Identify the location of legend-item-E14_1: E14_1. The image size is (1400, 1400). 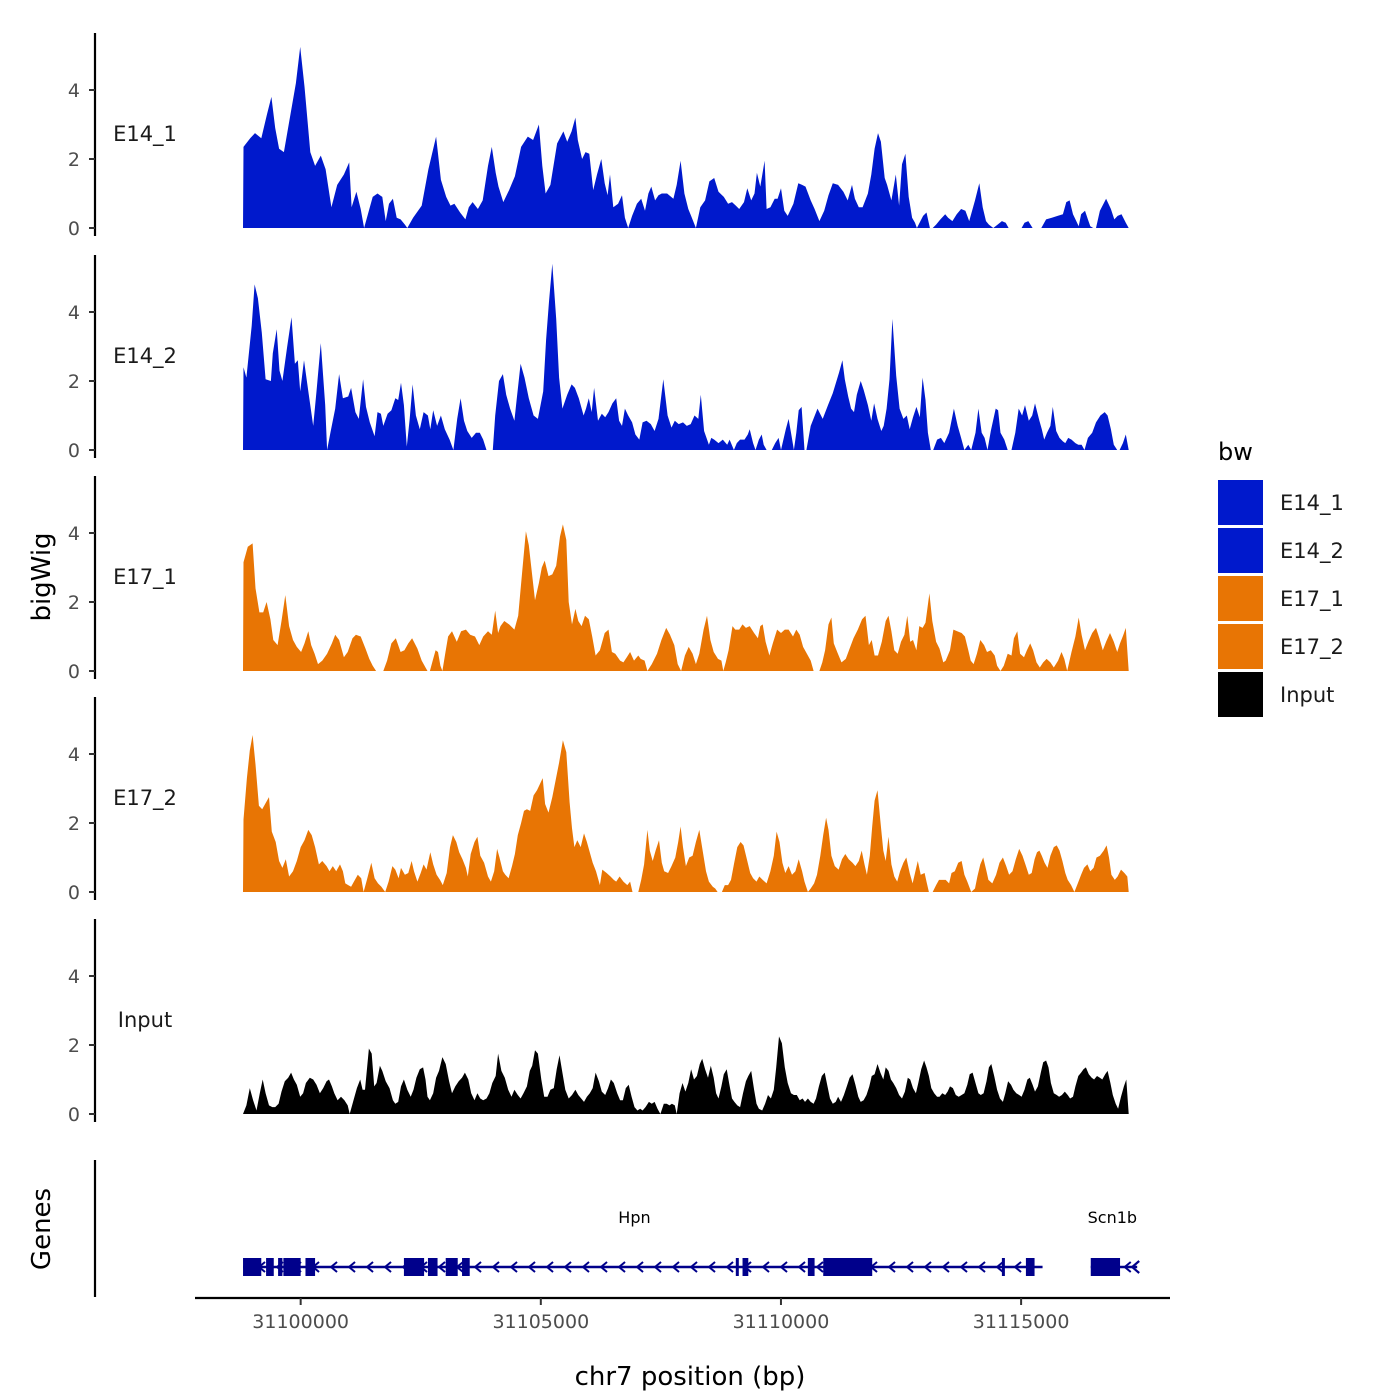
(1281, 502).